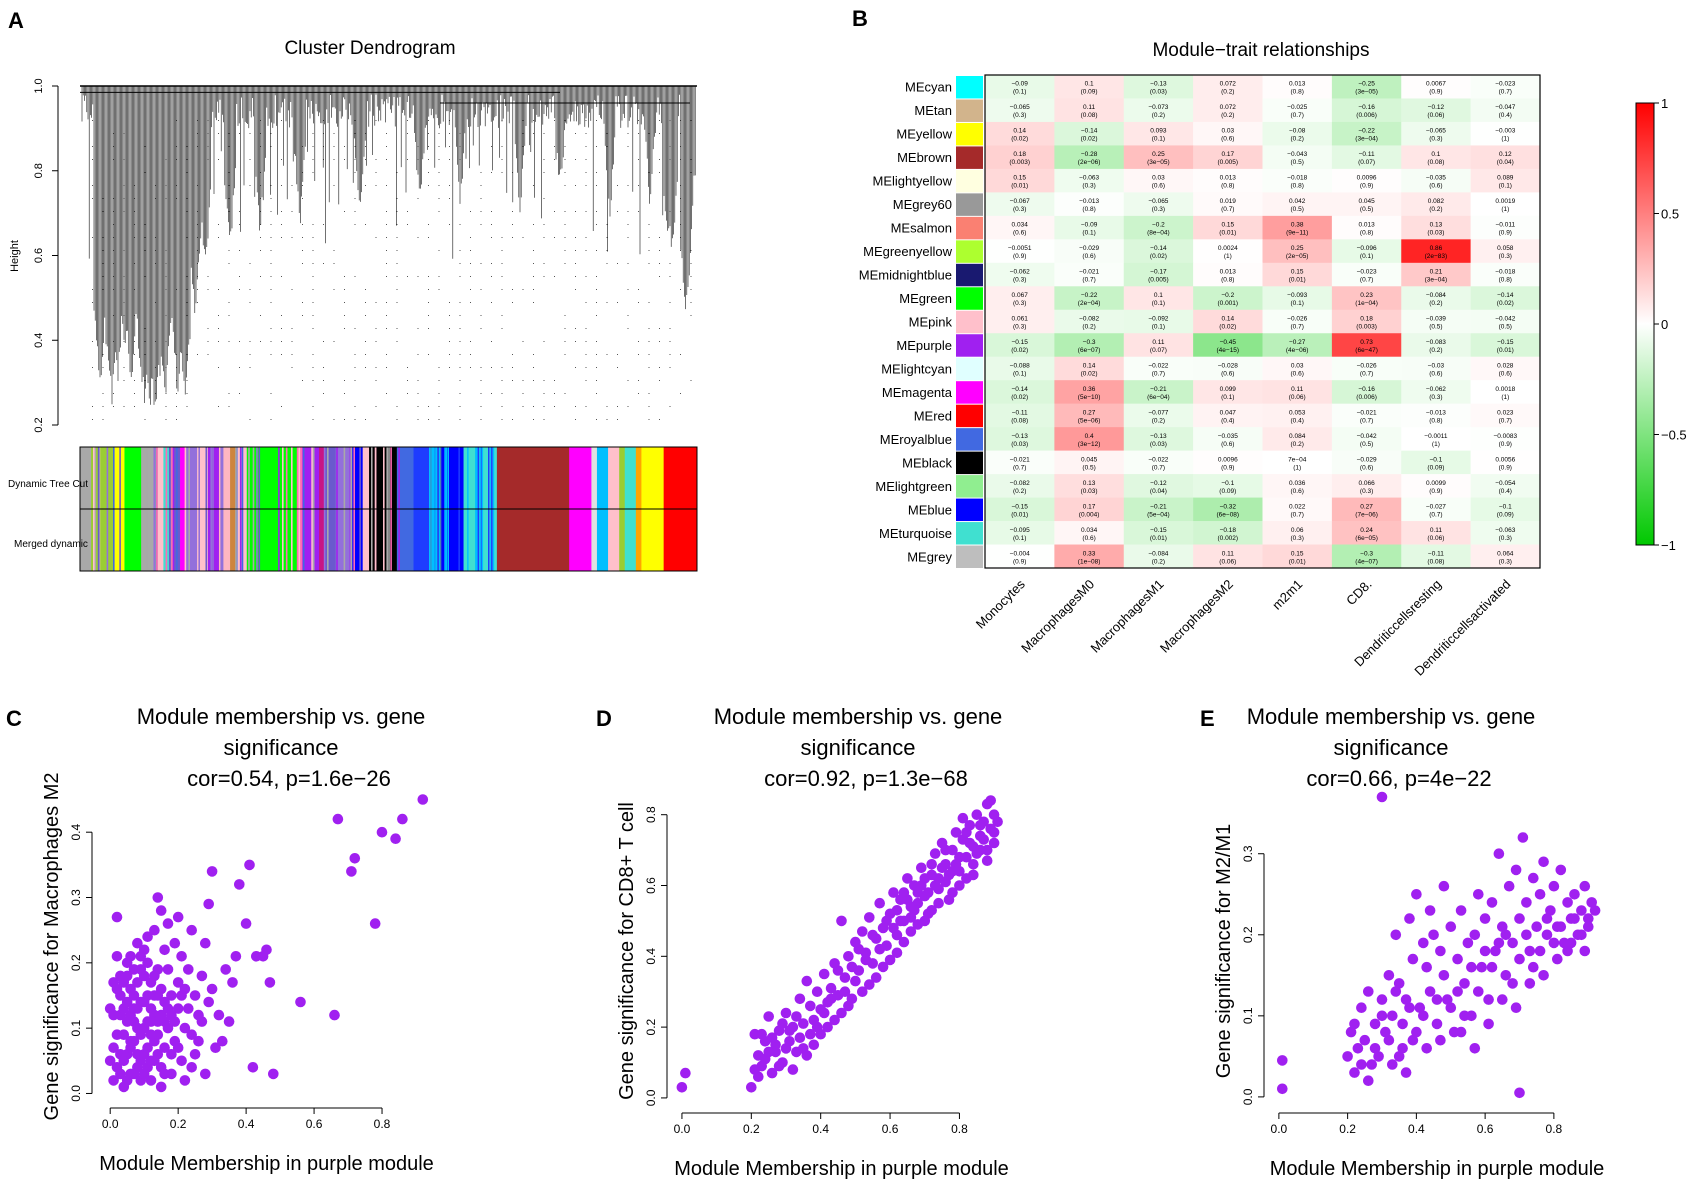 Image resolution: width=1687 pixels, height=1180 pixels. Describe the element at coordinates (1366, 256) in the screenshot. I see `heatmap-cell-pvalue: (0.1)` at that location.